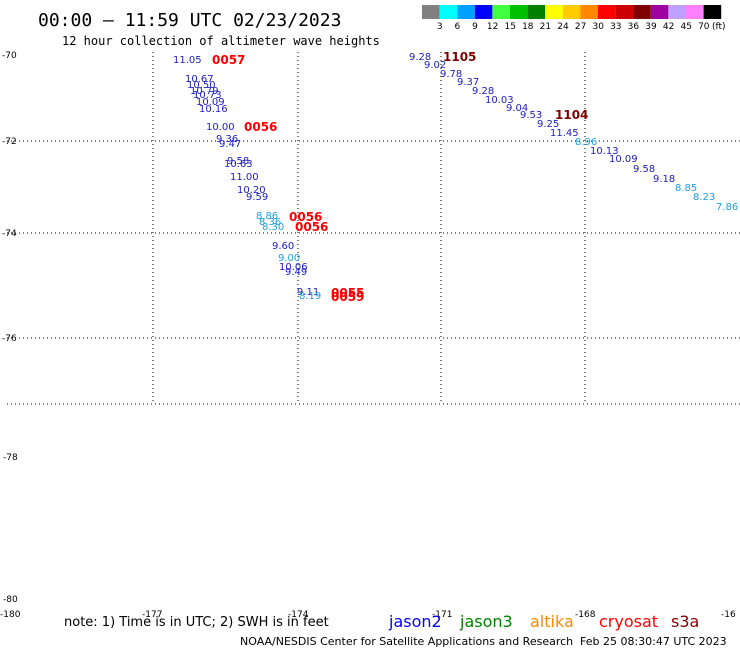 The image size is (740, 650). I want to click on wave-height-value: 9.78, so click(451, 74).